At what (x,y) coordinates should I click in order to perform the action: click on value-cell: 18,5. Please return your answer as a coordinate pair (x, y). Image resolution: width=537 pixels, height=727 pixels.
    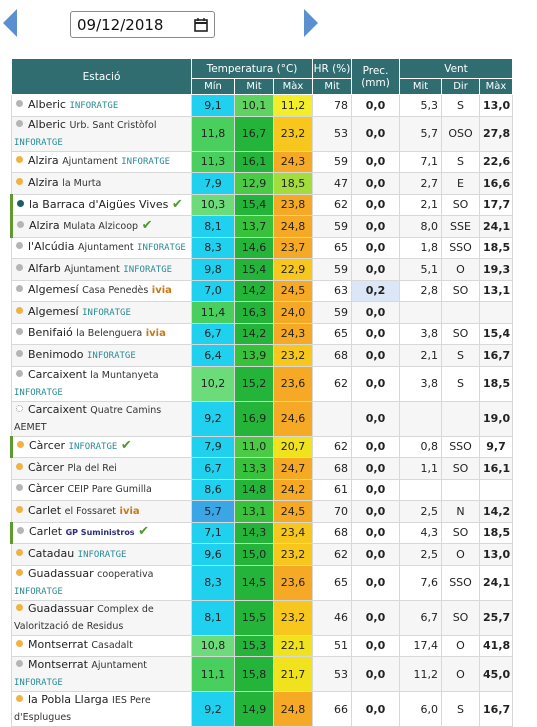
    Looking at the image, I should click on (496, 532).